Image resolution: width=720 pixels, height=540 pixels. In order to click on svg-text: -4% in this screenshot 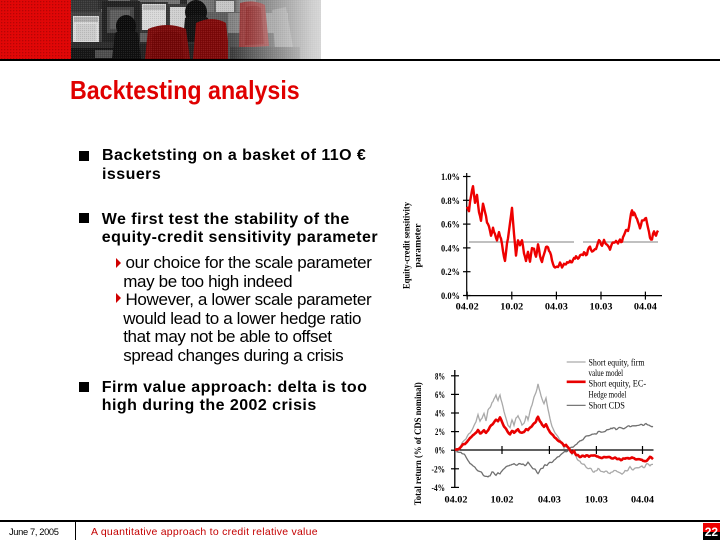, I will do `click(439, 489)`.